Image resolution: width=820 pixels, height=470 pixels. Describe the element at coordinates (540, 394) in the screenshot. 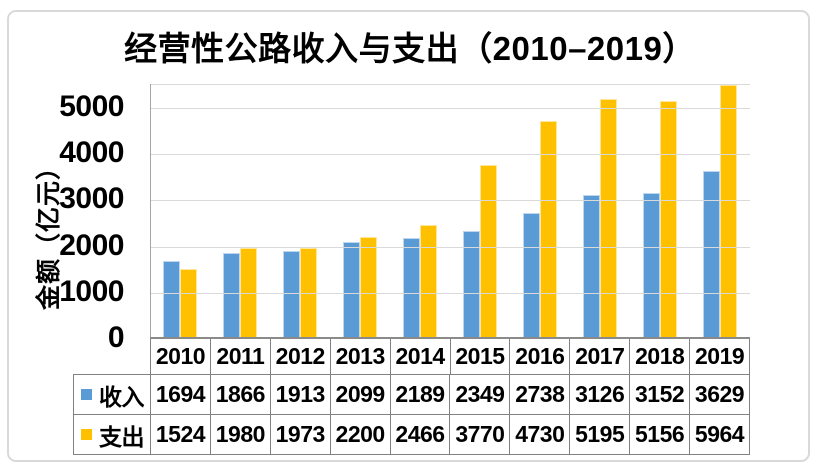

I see `value-cell-income-2016: 2738` at that location.